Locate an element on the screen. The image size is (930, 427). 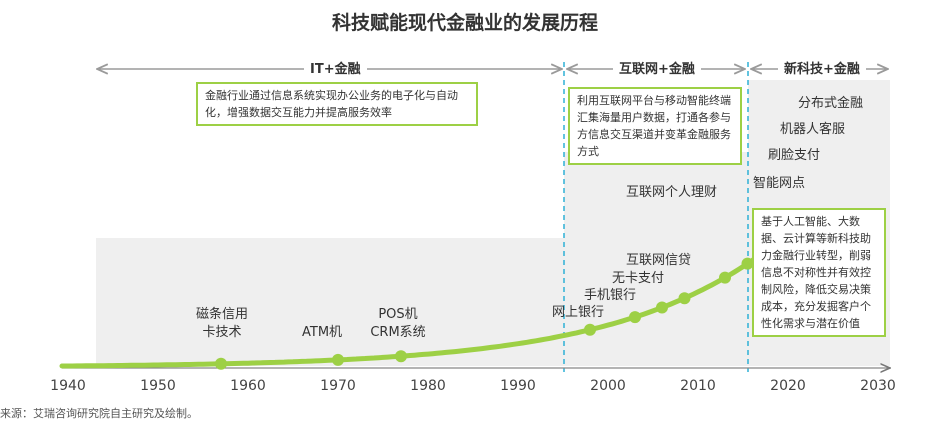
milestone-label-face-payment: 刷脸支付 is located at coordinates (794, 155).